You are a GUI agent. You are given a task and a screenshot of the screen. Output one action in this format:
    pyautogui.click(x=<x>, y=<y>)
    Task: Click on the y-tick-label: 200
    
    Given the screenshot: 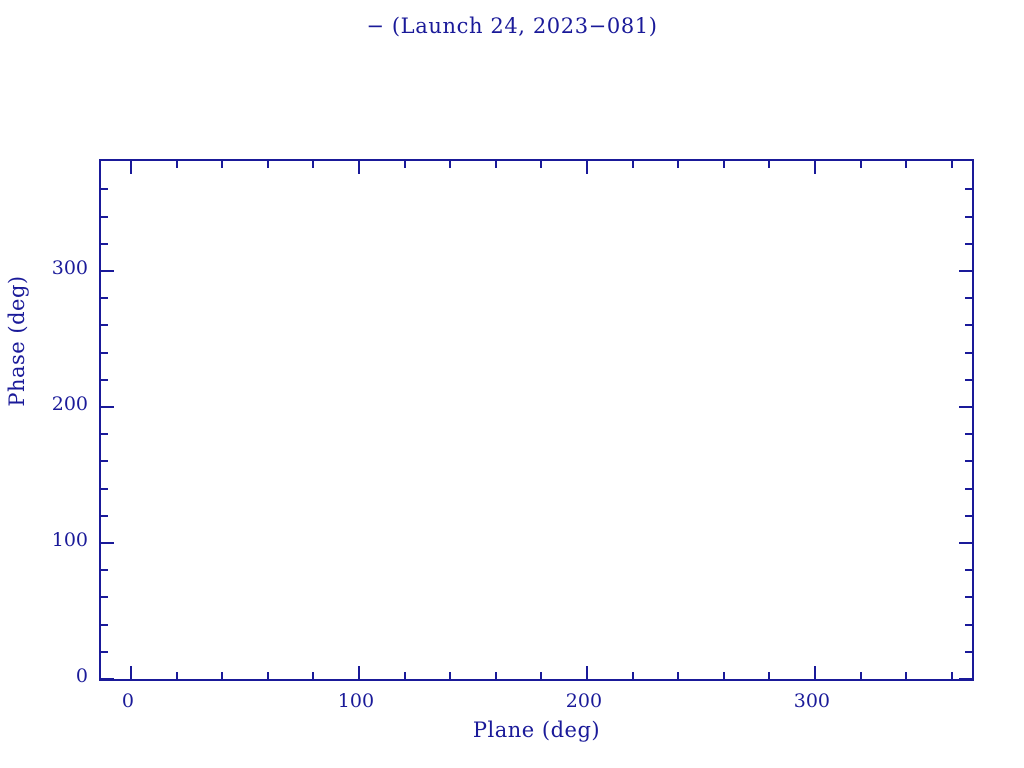 What is the action you would take?
    pyautogui.click(x=69, y=403)
    